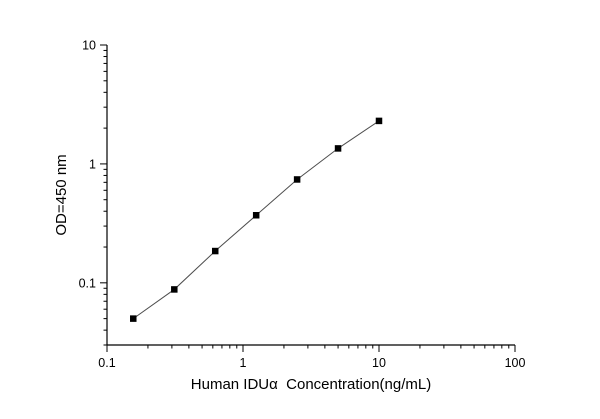 The width and height of the screenshot is (600, 419). I want to click on y-tick-label: 0.1, so click(87, 283).